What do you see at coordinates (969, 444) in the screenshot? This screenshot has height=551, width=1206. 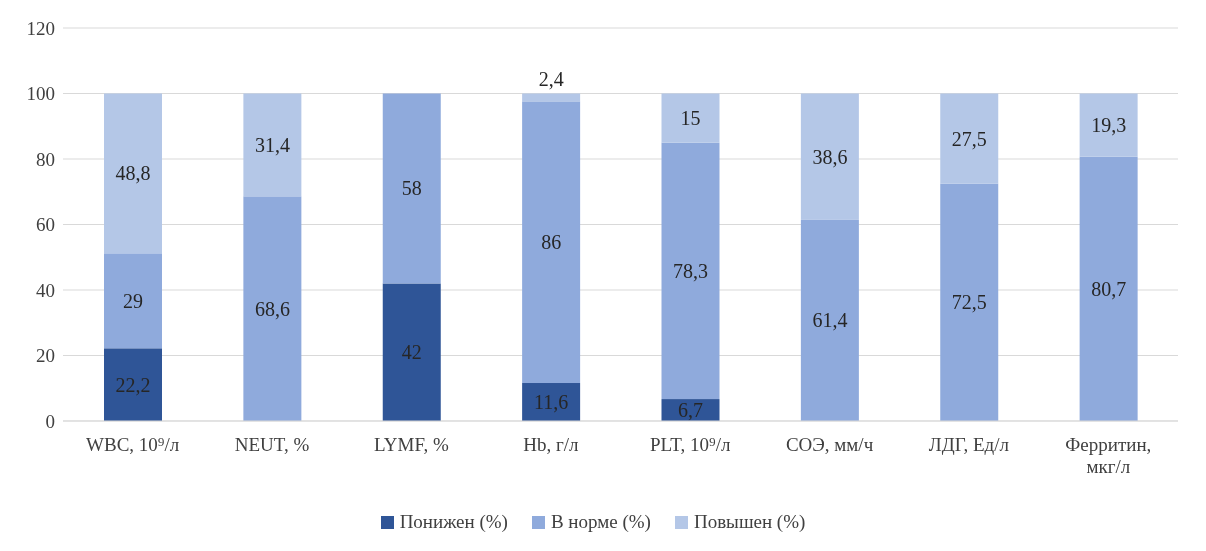 I see `x-tick-label: ЛДГ, Ед/л` at bounding box center [969, 444].